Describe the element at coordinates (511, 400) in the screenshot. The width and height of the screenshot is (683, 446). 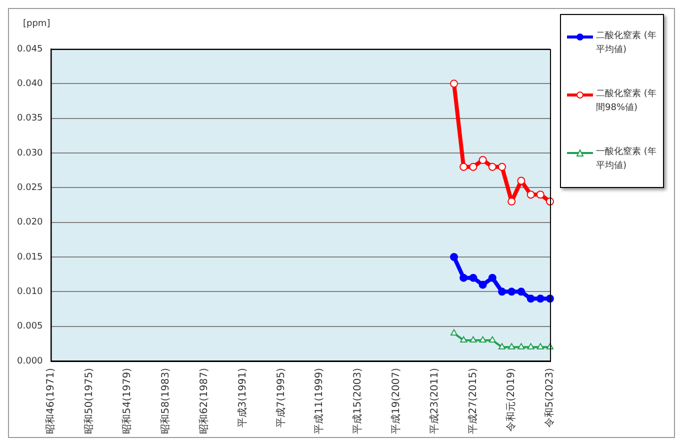
I see `x-tick-label: 令和元(2019)` at that location.